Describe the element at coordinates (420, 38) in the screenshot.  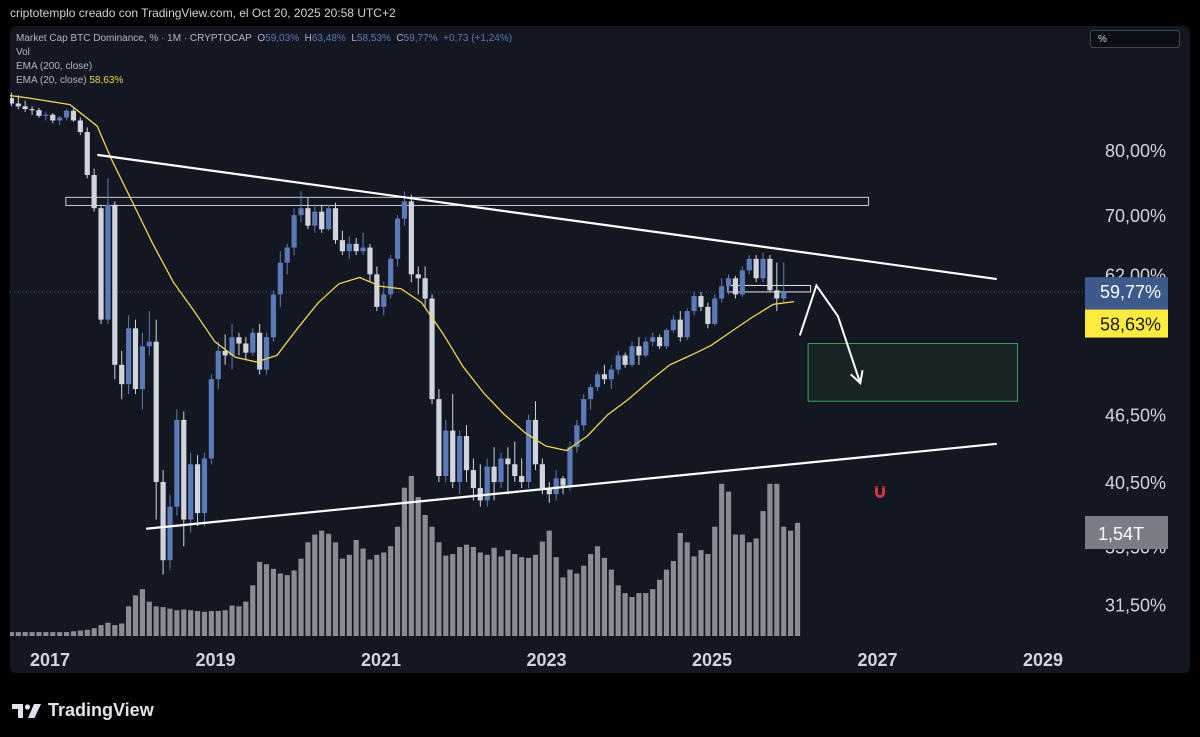
I see `legend-close-value: 59,77%` at that location.